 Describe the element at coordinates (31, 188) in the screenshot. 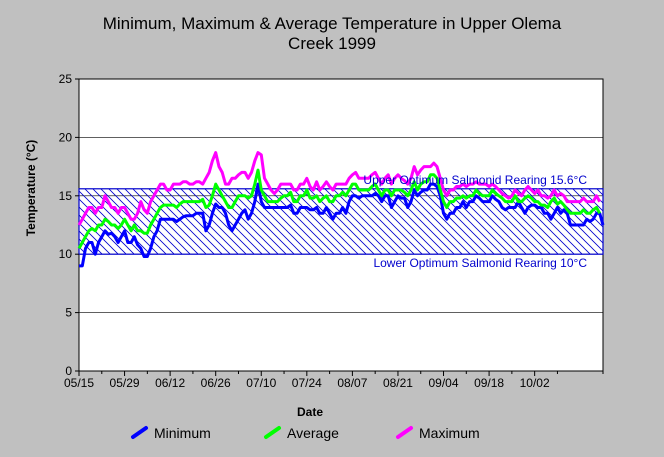

I see `y-axis-title: Temperature (°C)` at that location.